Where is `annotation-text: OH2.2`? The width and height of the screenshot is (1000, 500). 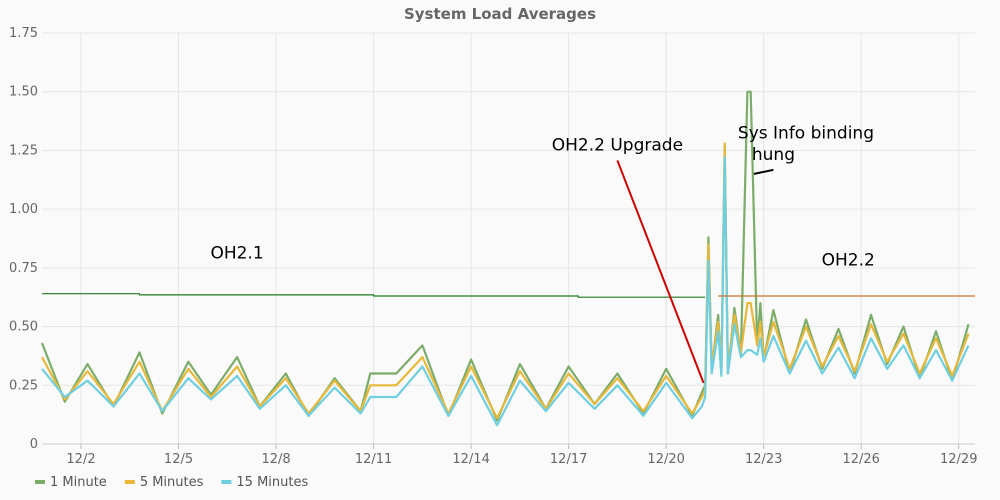
annotation-text: OH2.2 is located at coordinates (848, 261).